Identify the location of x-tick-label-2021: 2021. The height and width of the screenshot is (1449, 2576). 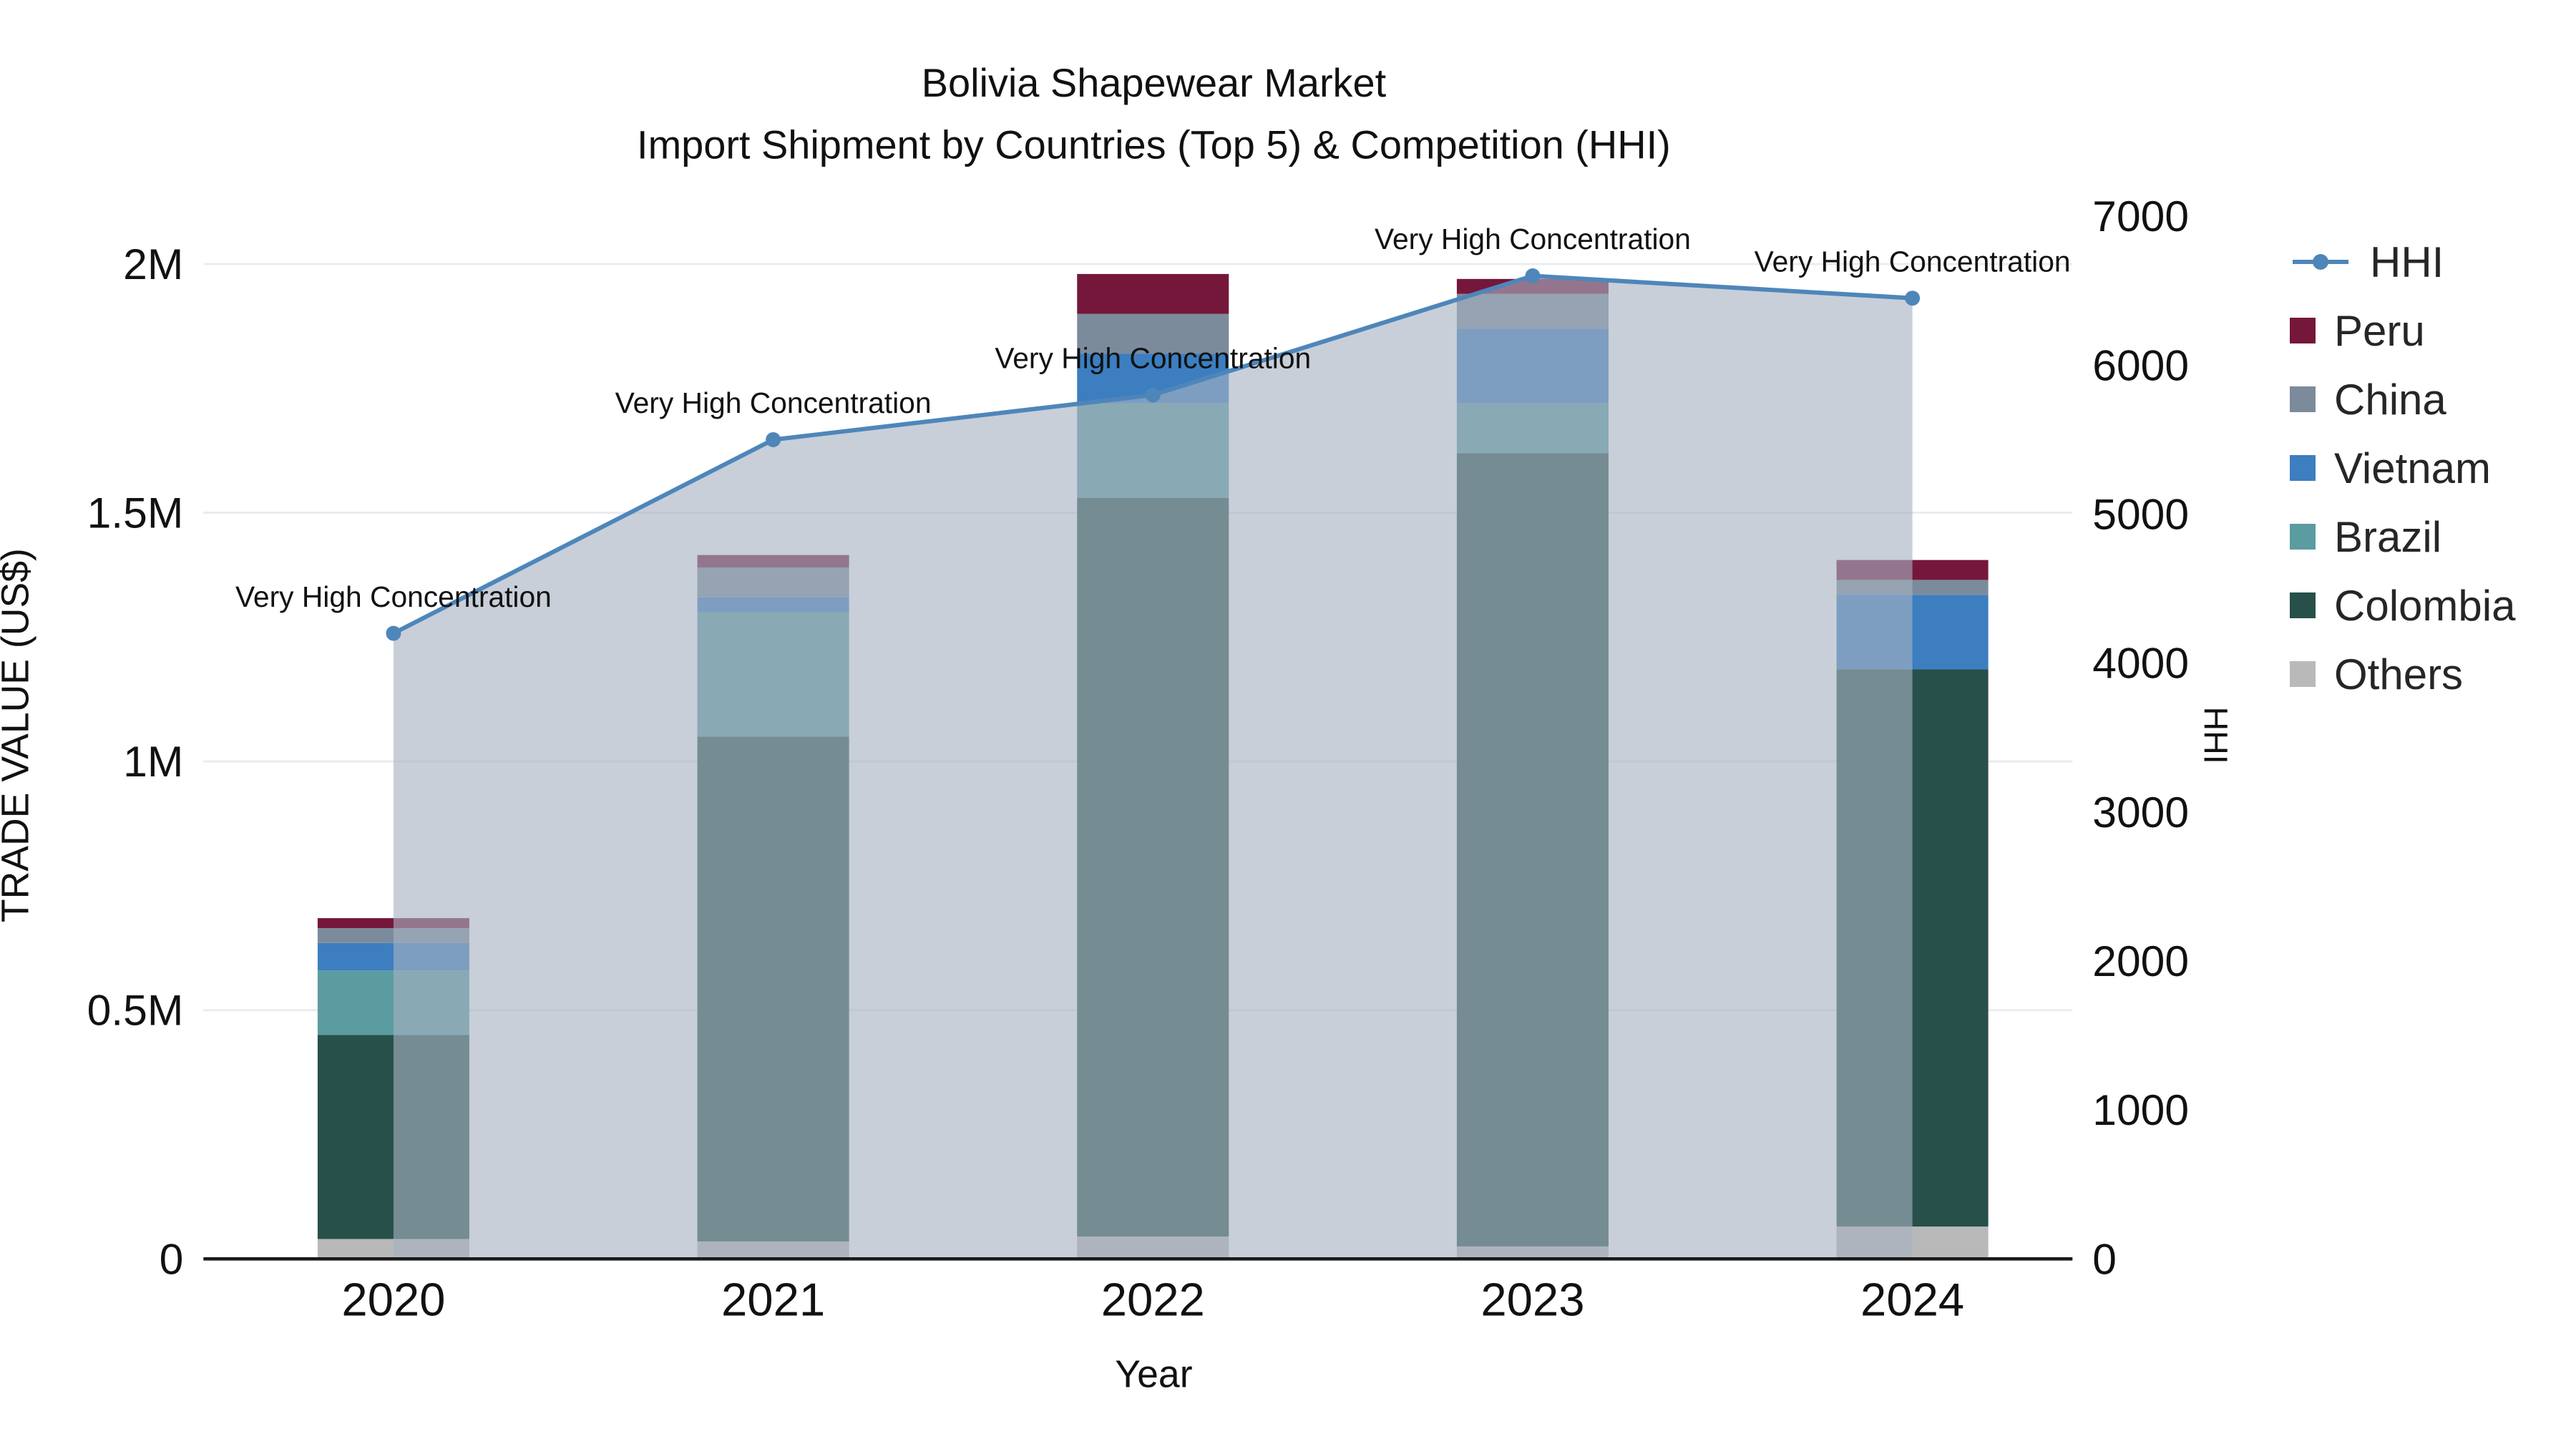
(773, 1300).